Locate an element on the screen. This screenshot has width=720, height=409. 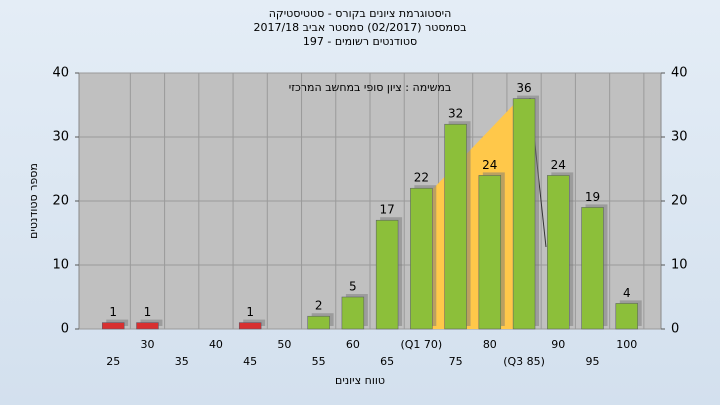
x-tick-label: (Q3 85) is located at coordinates (524, 361).